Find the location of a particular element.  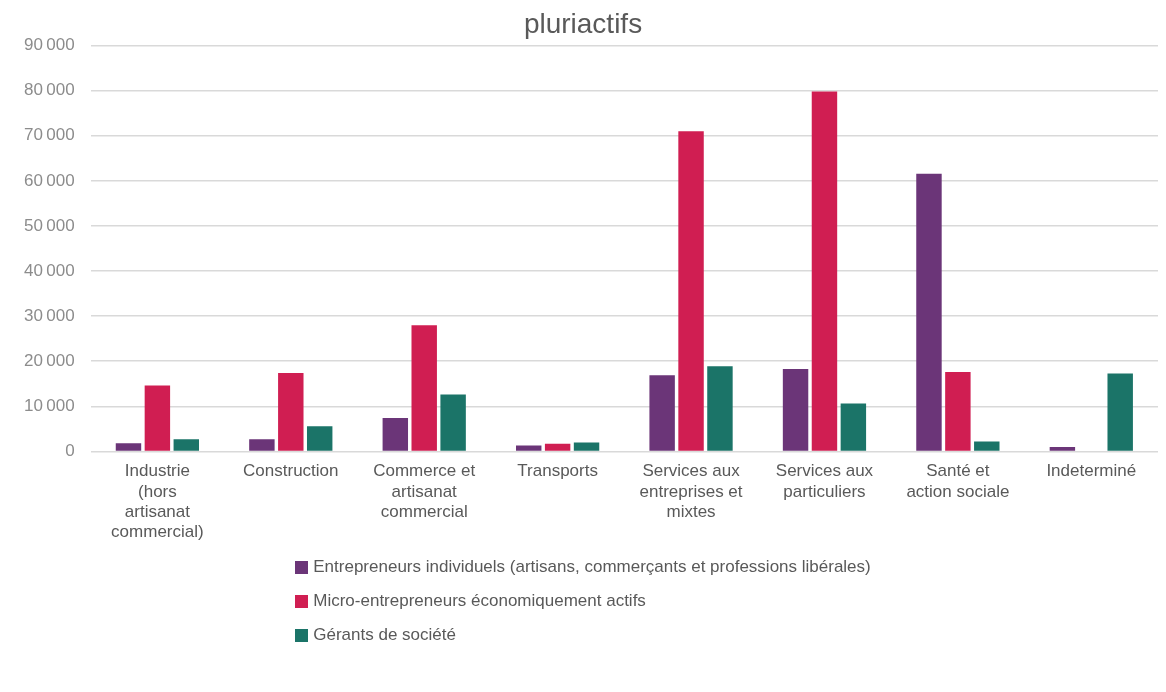

x-tick-label: Construction is located at coordinates (291, 471).